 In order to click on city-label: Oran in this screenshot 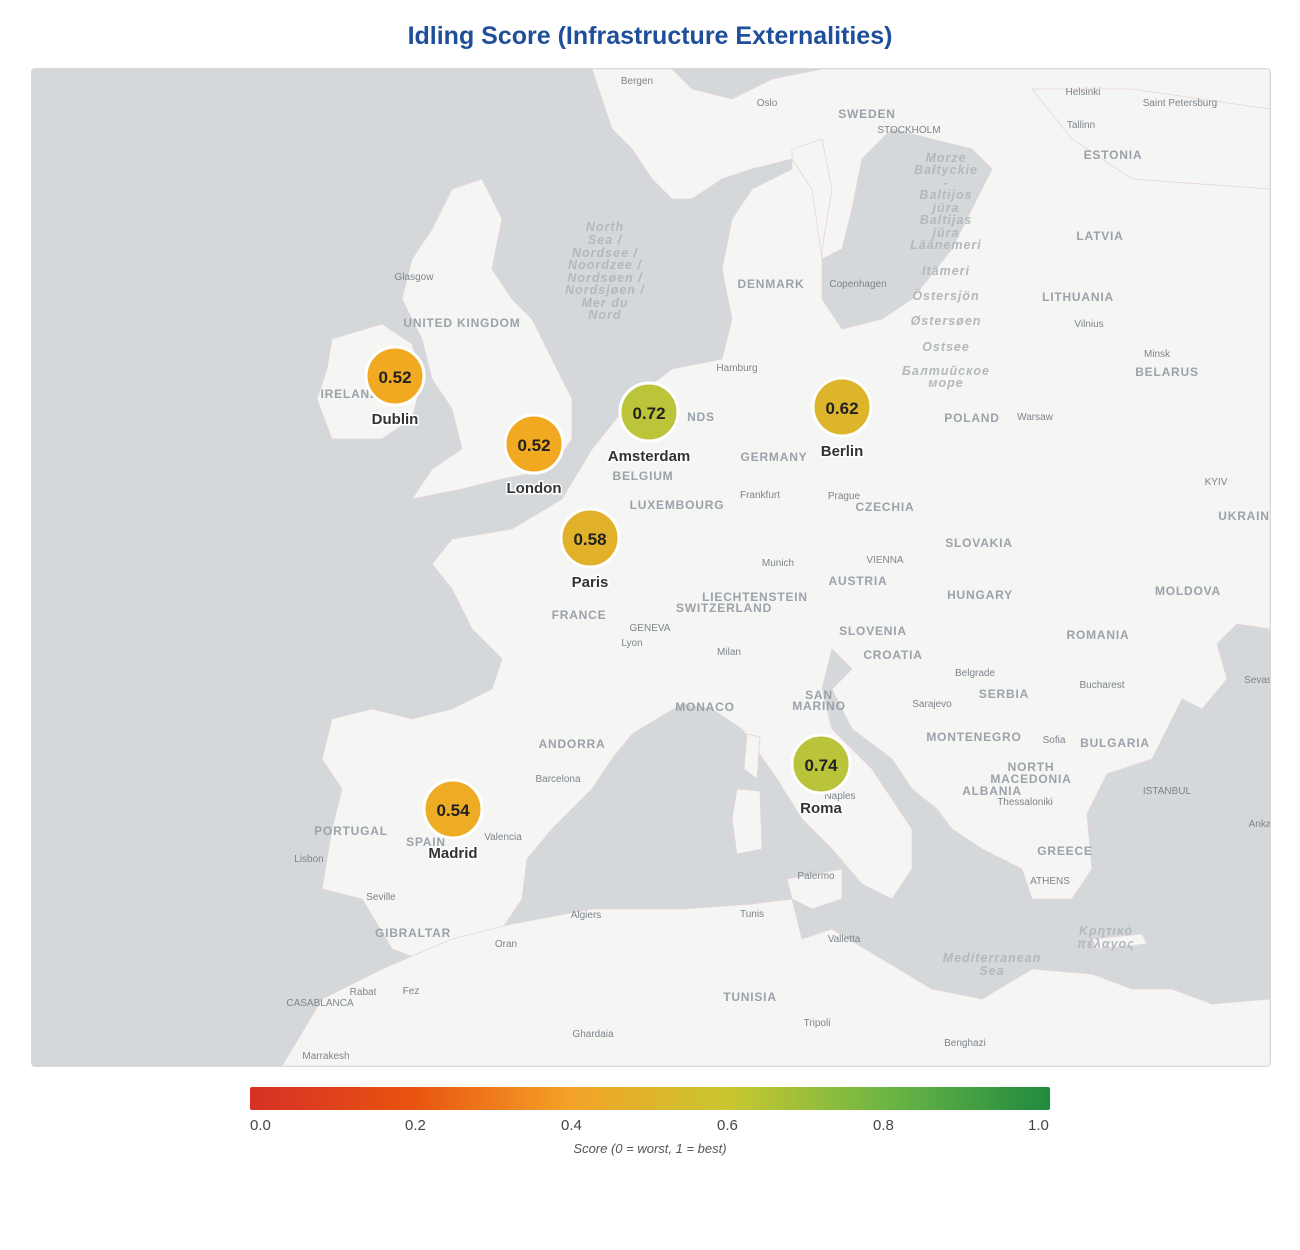, I will do `click(506, 944)`.